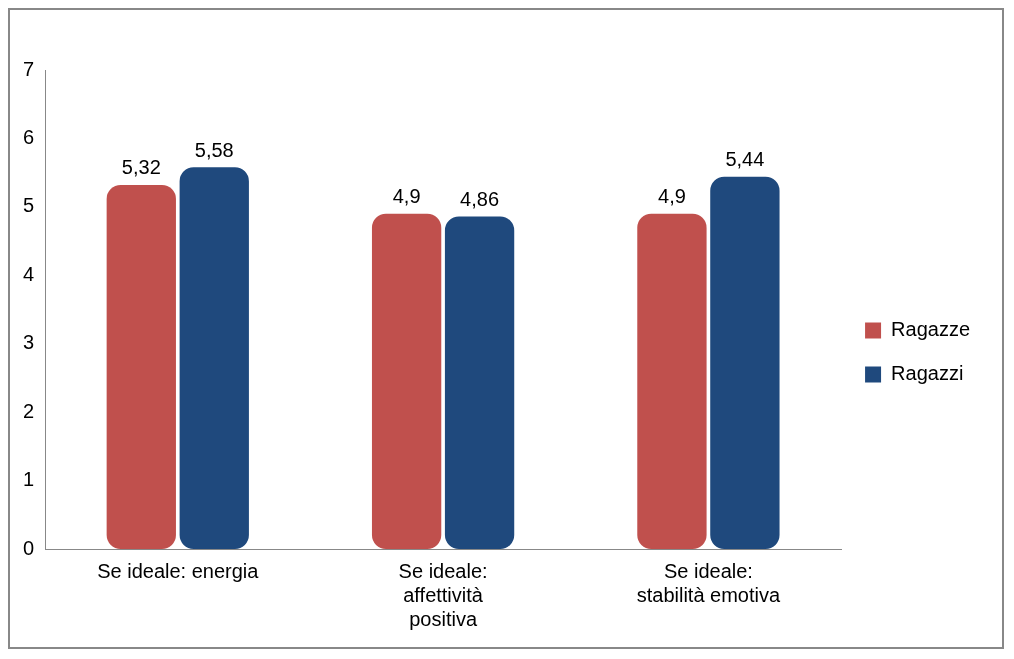 The image size is (1014, 659). Describe the element at coordinates (141, 167) in the screenshot. I see `data-label: 5,32` at that location.